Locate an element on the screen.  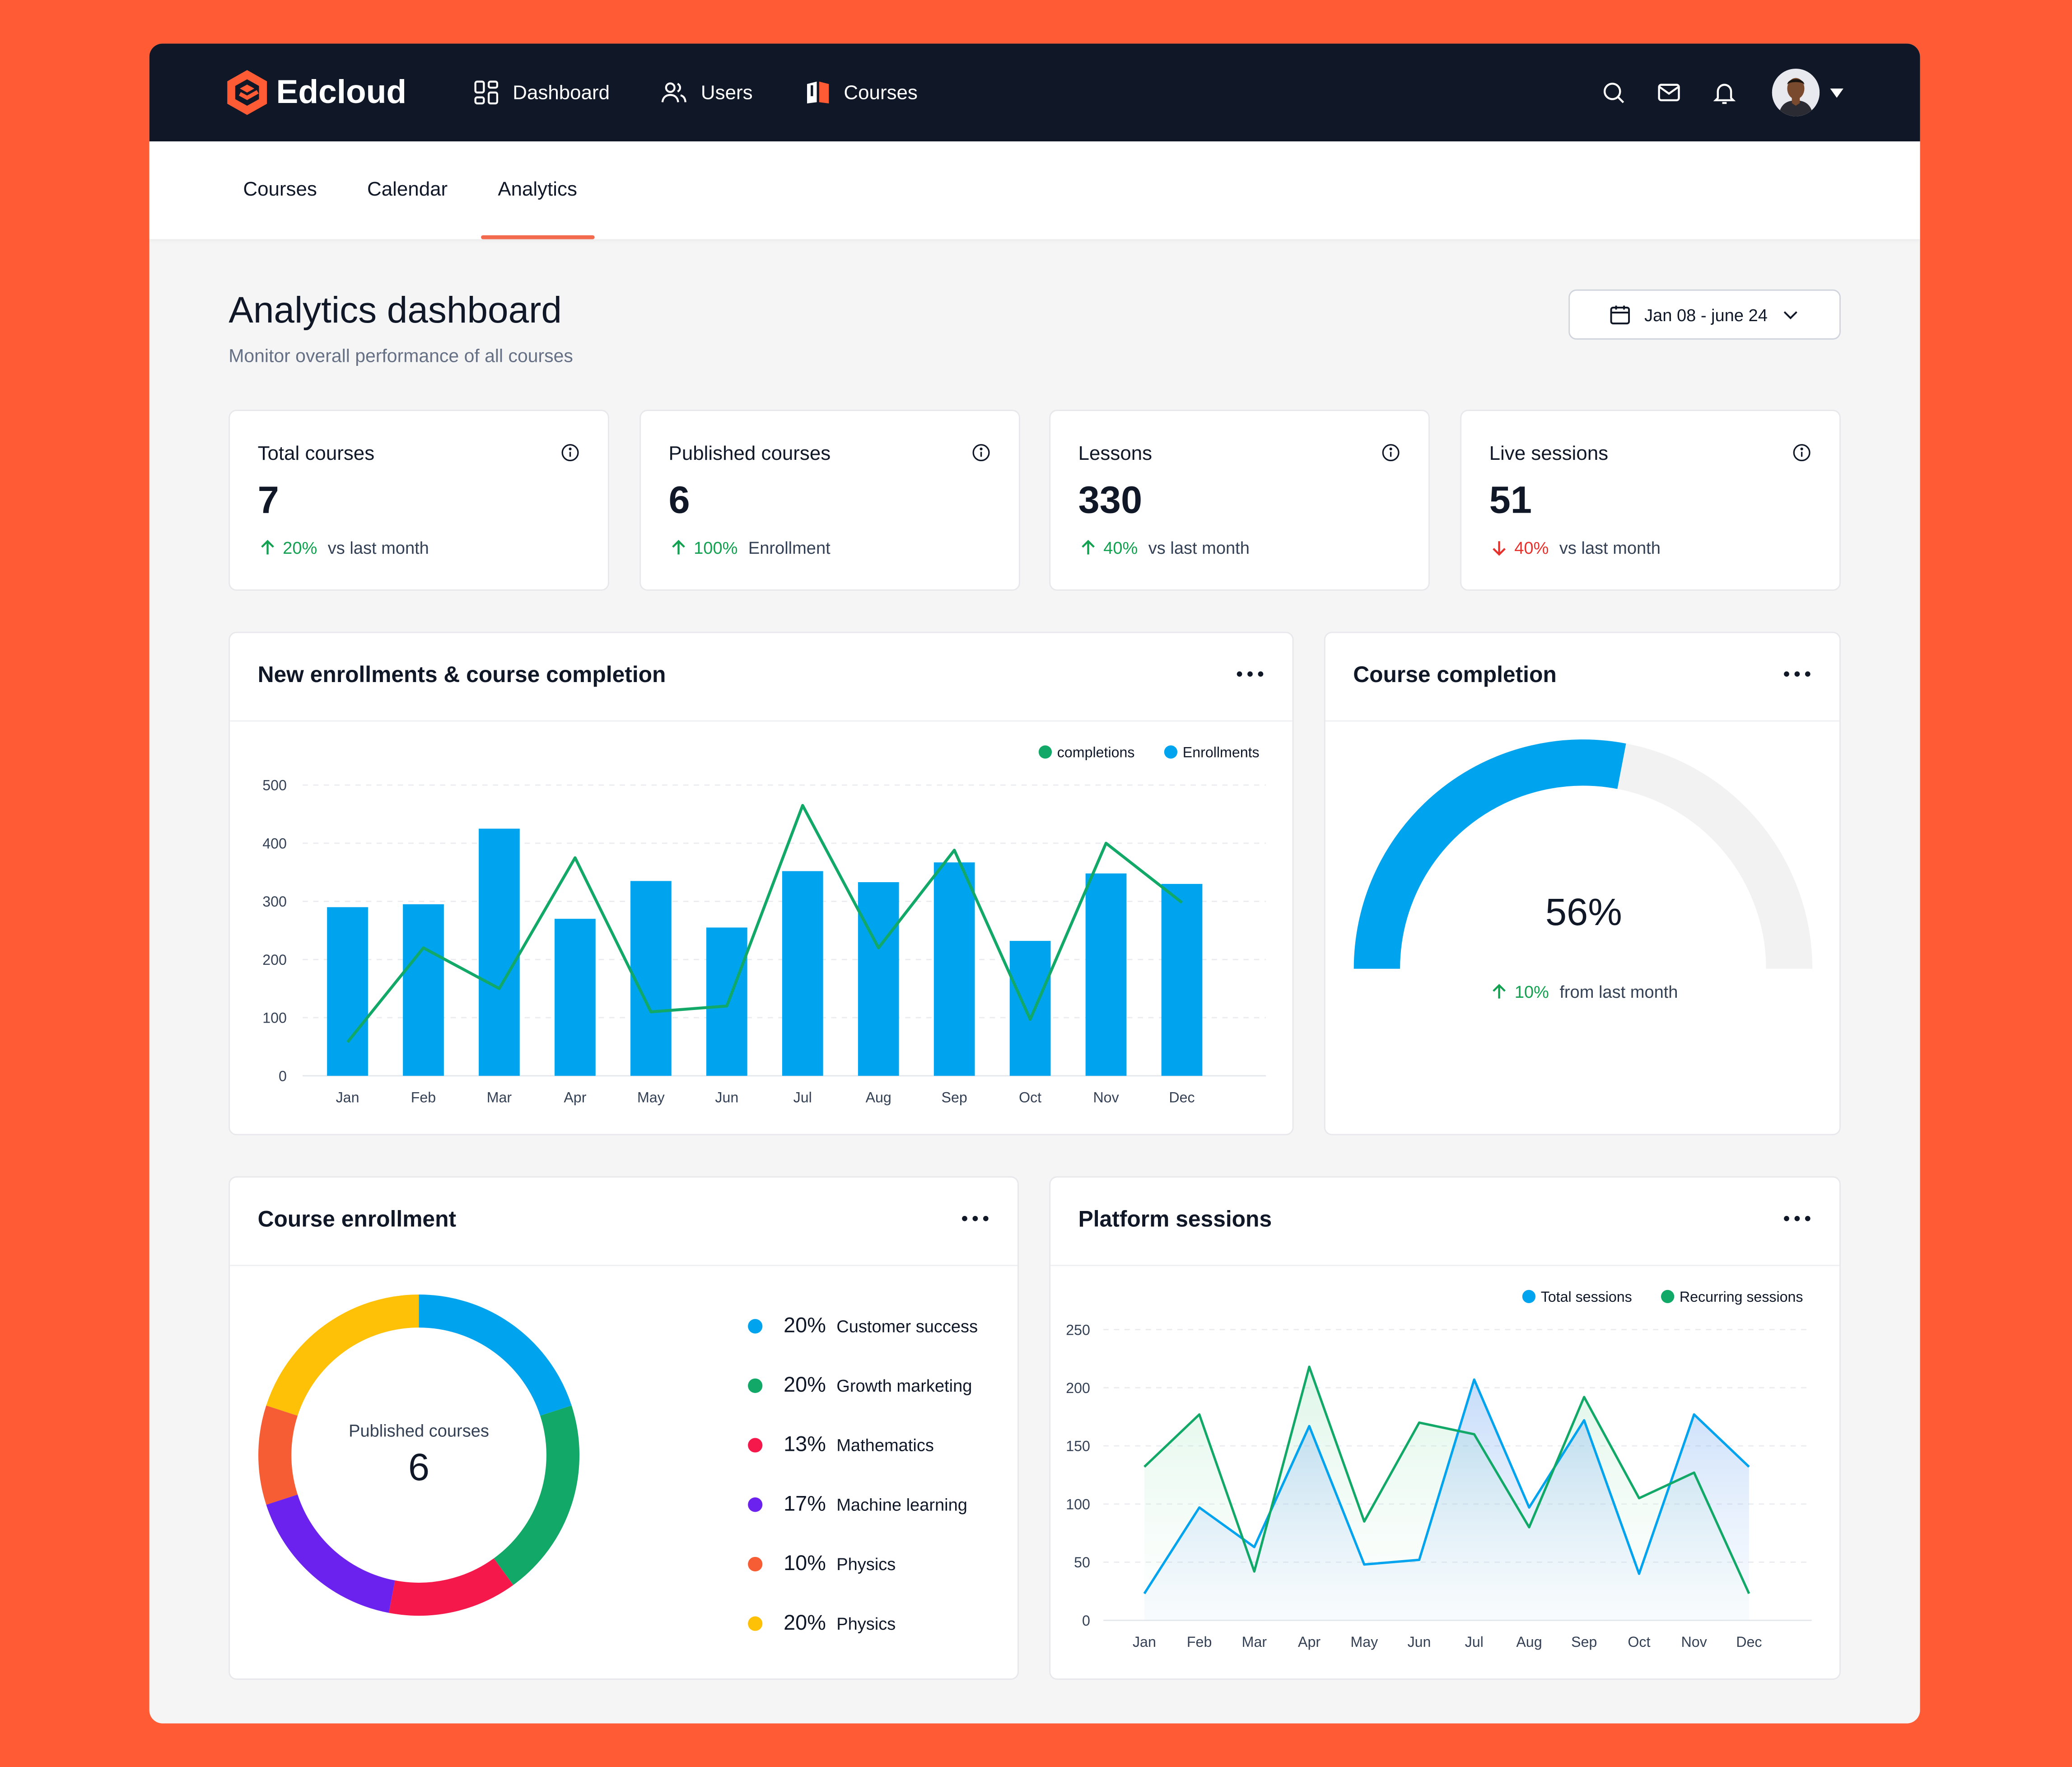
x-tick-label: Jun is located at coordinates (726, 1097).